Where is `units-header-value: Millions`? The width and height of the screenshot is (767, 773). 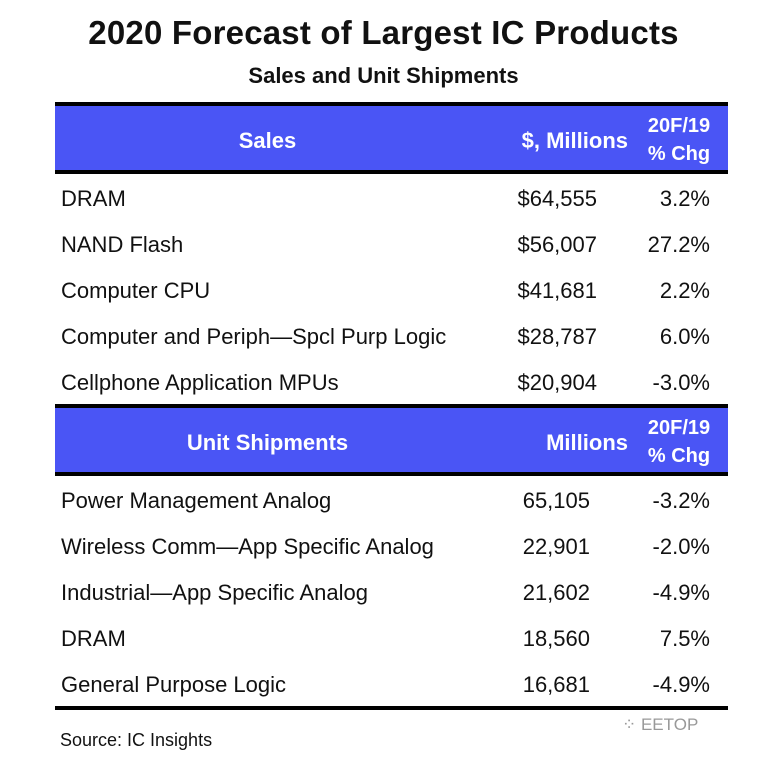 units-header-value: Millions is located at coordinates (587, 442).